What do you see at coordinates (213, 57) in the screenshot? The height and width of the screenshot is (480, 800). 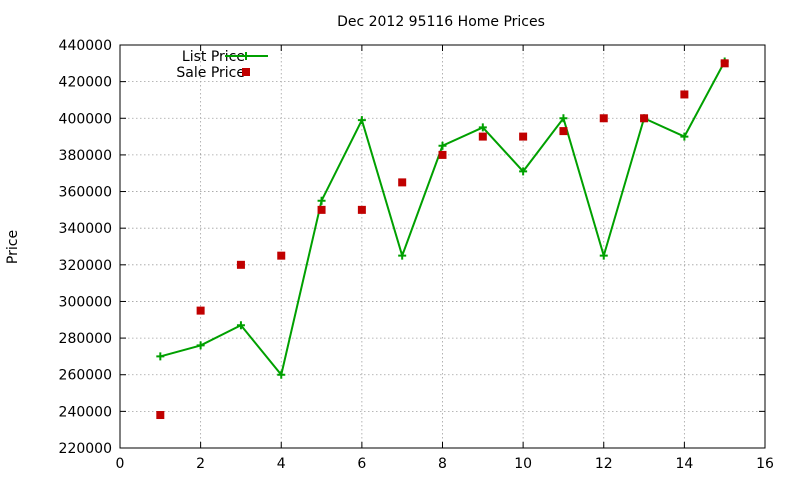 I see `legend-label: List Price` at bounding box center [213, 57].